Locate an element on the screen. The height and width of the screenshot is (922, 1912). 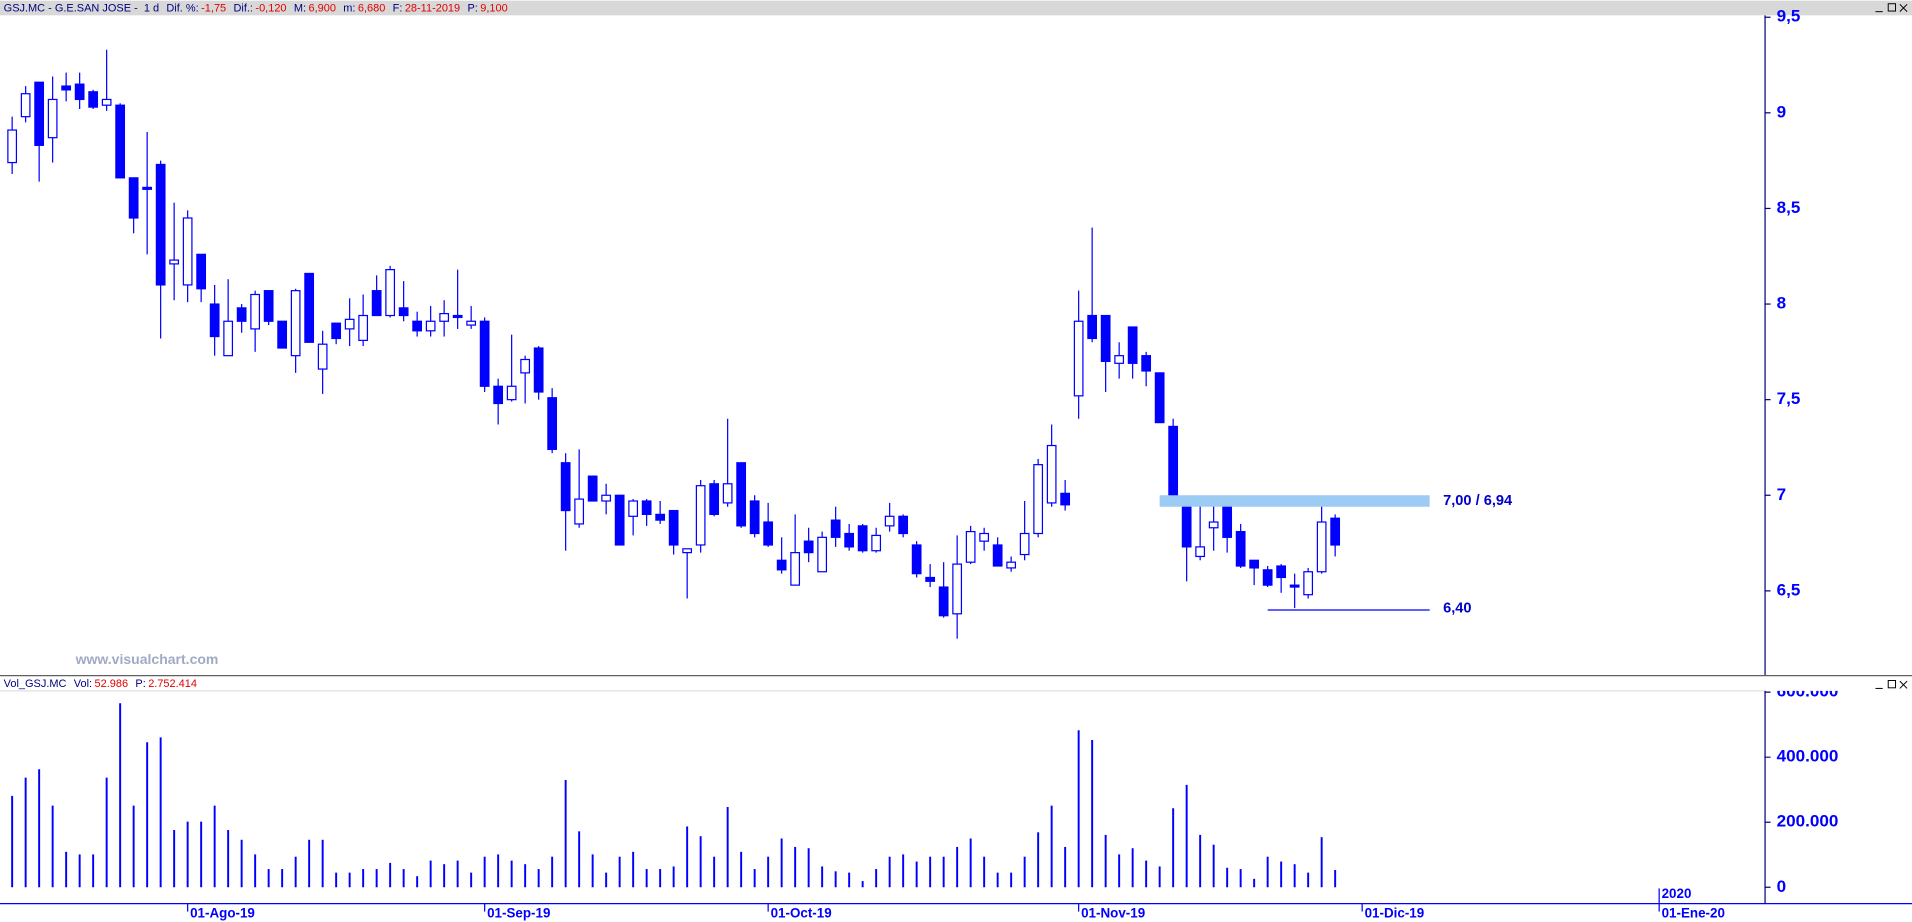
header-label: P: is located at coordinates (472, 8).